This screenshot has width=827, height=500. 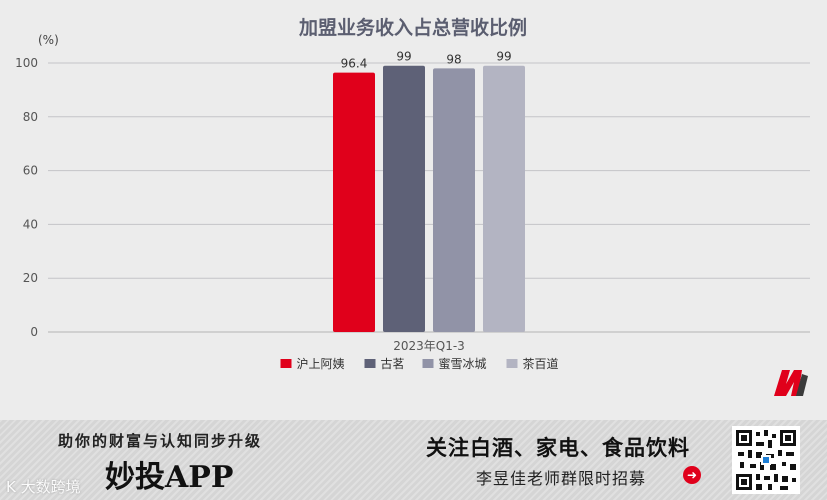 I want to click on legend: 沪上阿姨 古茗 蜜雪冰城 茶百道, so click(x=419, y=363).